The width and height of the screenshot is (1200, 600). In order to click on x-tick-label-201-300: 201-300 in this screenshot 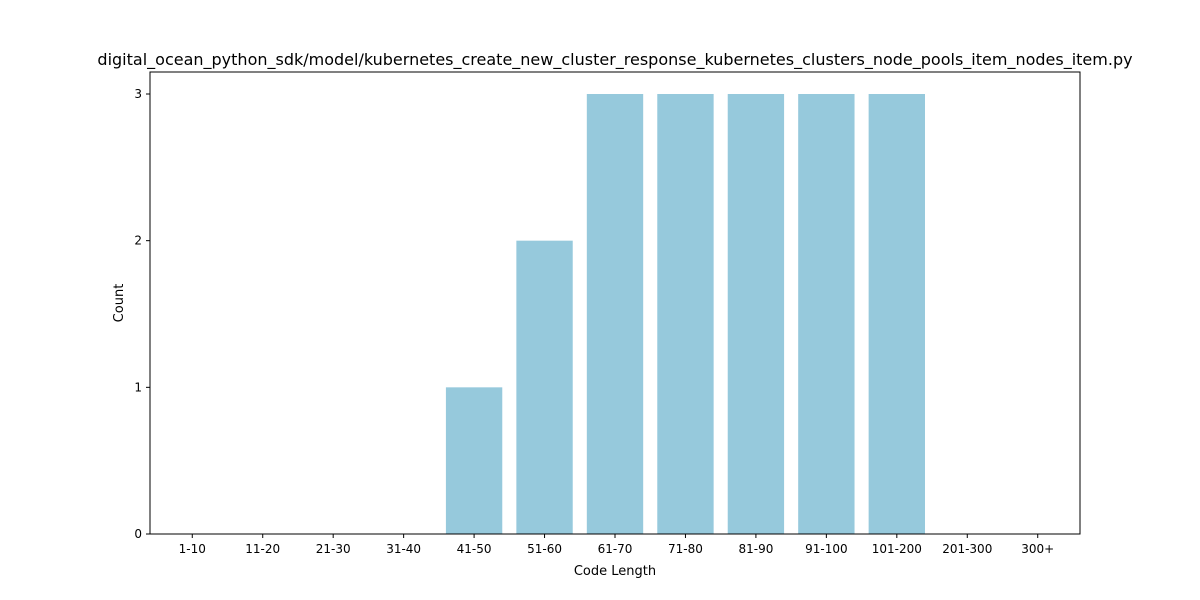, I will do `click(967, 549)`.